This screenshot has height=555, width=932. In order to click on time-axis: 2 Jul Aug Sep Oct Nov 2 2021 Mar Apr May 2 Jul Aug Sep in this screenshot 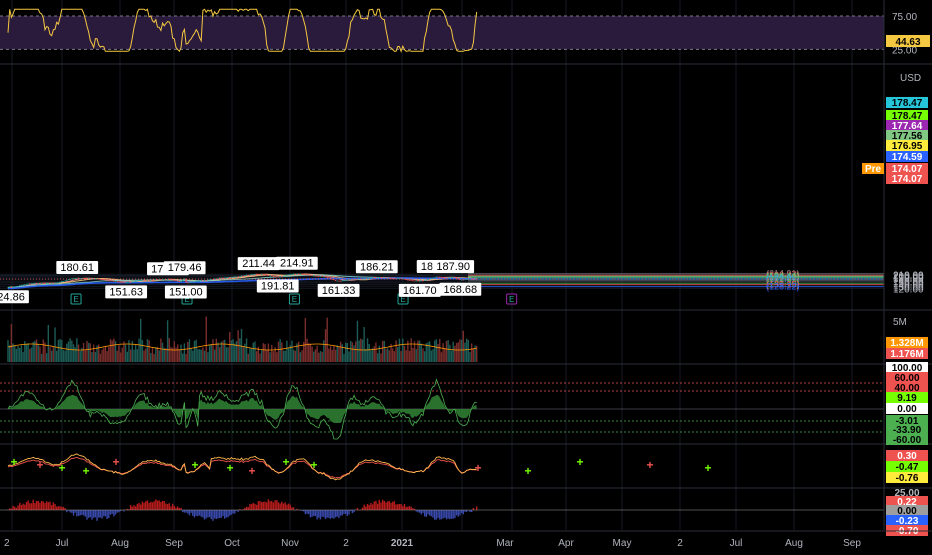, I will do `click(466, 539)`.